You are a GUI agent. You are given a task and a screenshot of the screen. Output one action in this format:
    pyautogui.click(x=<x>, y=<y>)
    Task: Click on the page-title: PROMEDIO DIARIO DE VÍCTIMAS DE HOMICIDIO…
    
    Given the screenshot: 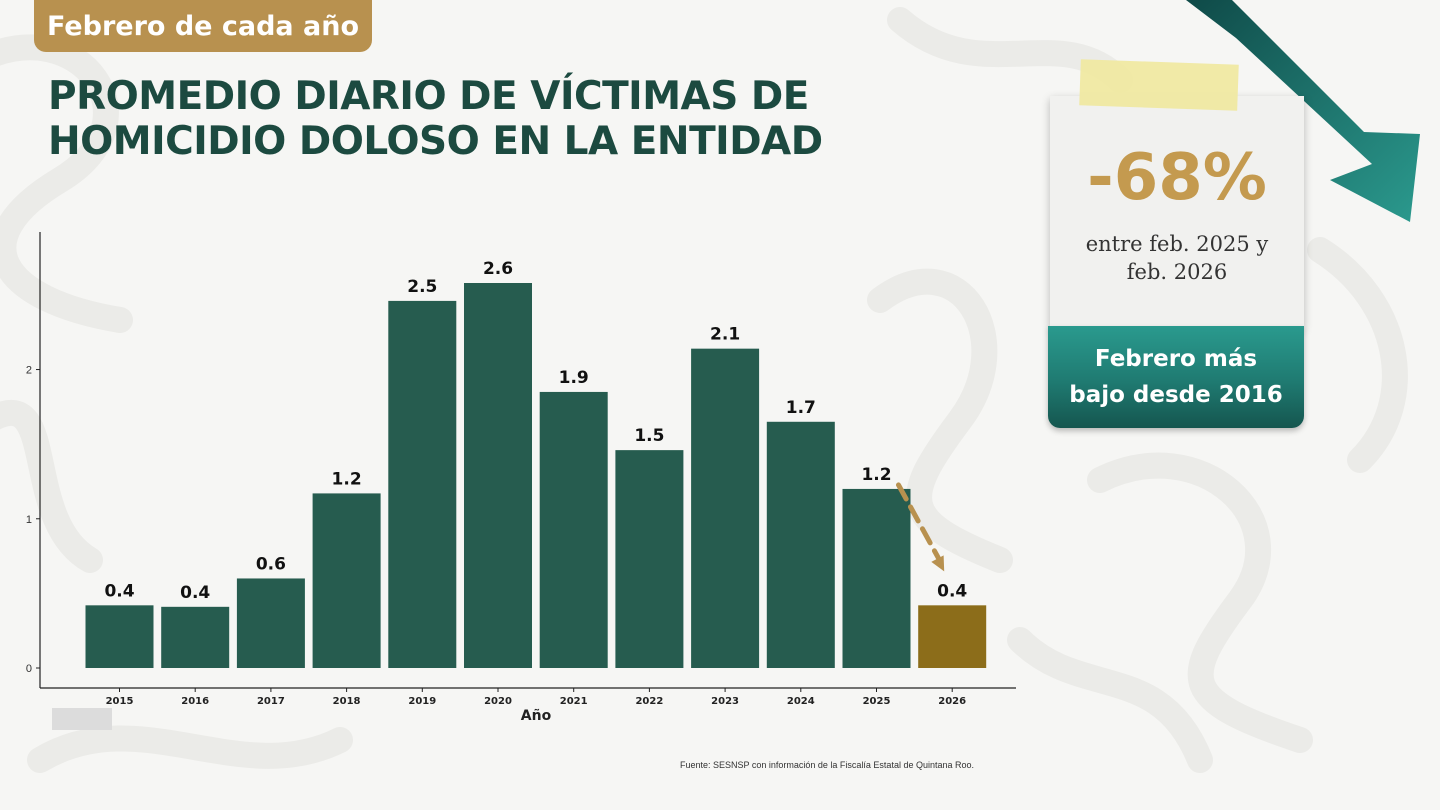 What is the action you would take?
    pyautogui.click(x=448, y=119)
    